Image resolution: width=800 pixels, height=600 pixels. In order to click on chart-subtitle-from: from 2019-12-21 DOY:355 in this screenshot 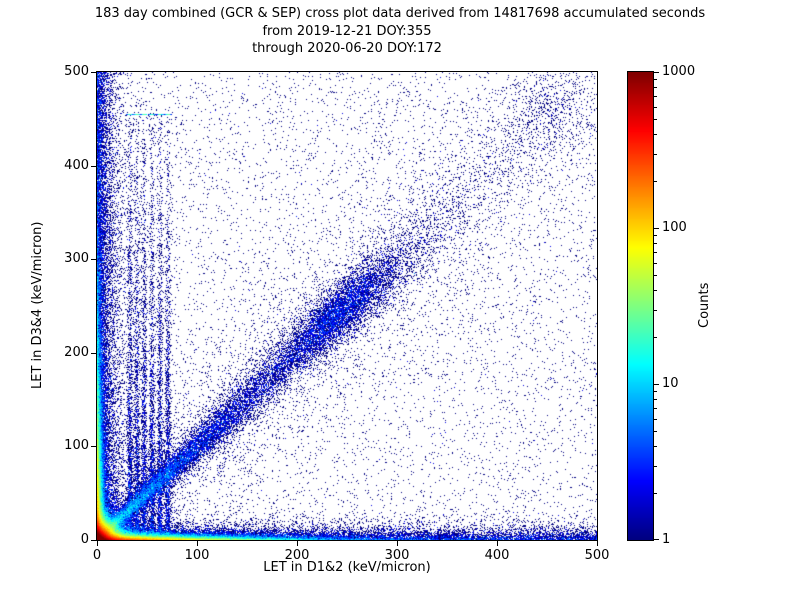, I will do `click(347, 31)`.